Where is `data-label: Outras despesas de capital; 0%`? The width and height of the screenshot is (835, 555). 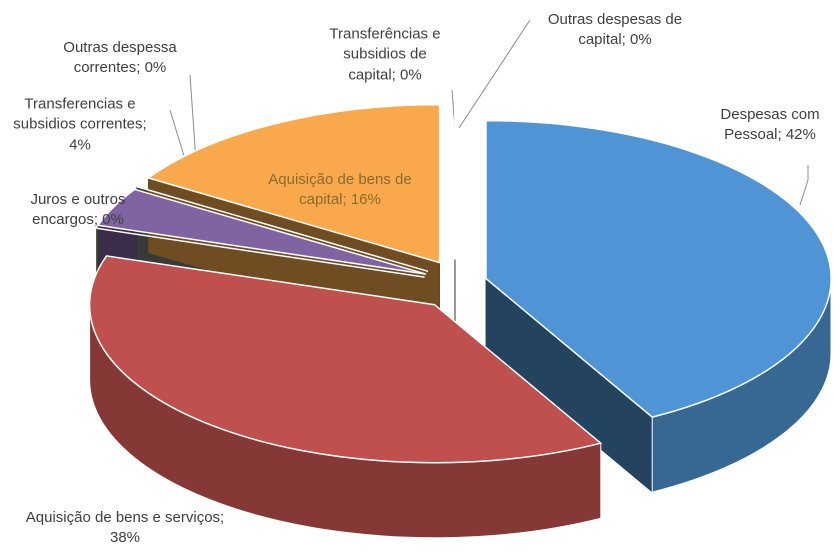
data-label: Outras despesas de capital; 0% is located at coordinates (615, 29).